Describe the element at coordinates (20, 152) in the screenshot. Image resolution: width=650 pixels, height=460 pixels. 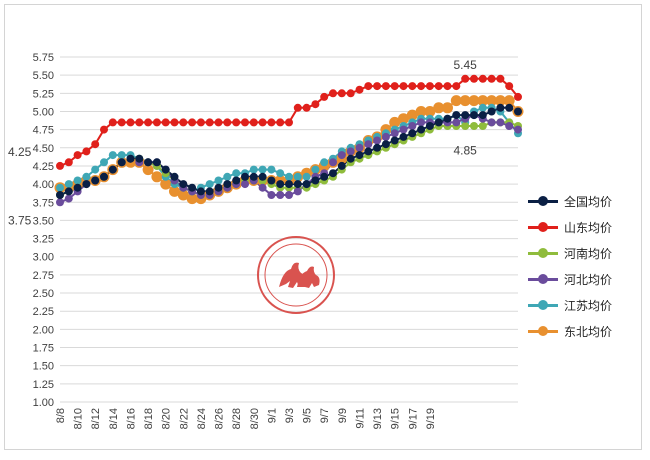
I see `data-label: 4.25` at that location.